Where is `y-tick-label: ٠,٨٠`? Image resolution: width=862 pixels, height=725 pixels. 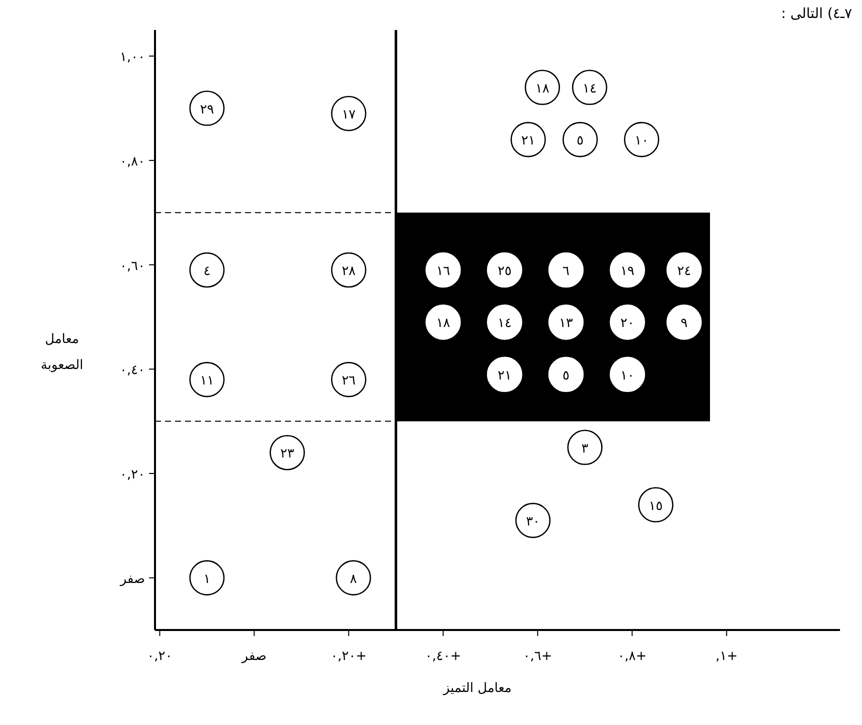
y-tick-label: ٠,٨٠ is located at coordinates (132, 162).